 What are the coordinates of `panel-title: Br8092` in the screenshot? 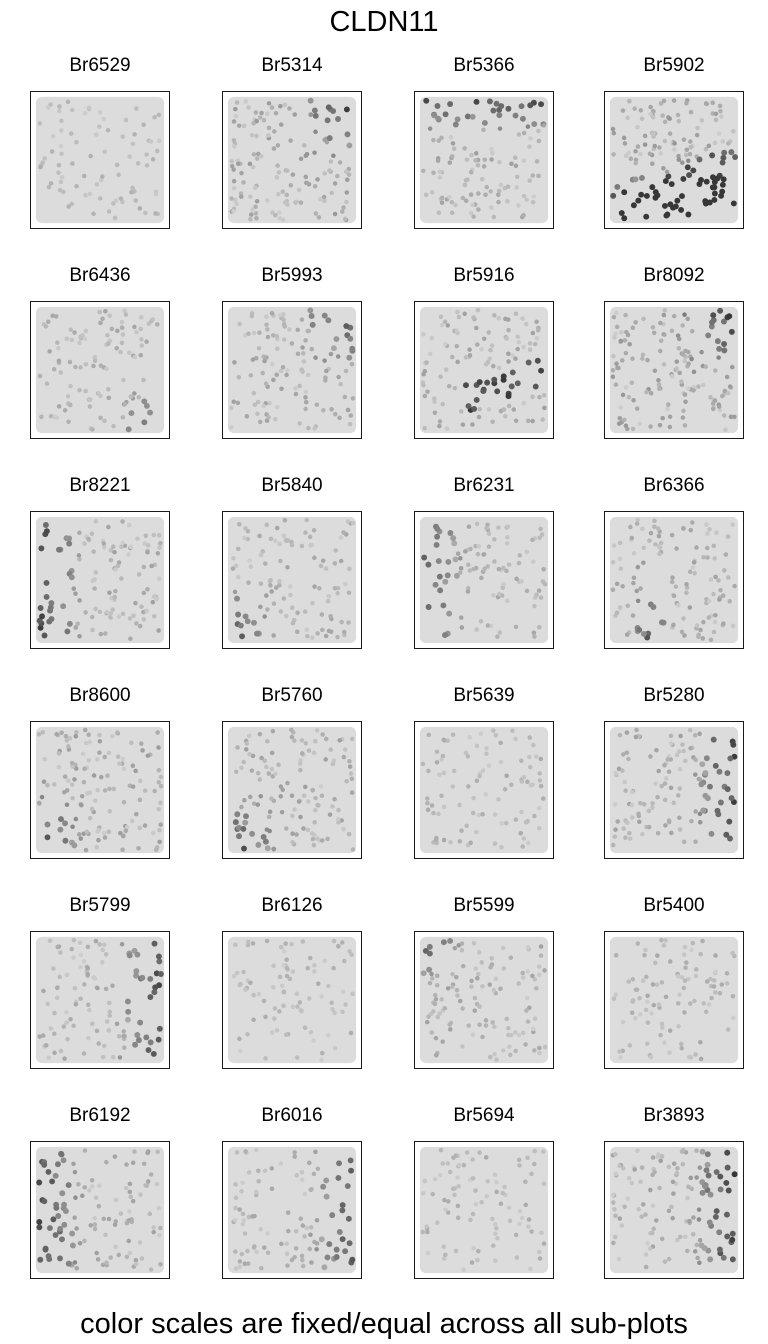 It's located at (674, 275).